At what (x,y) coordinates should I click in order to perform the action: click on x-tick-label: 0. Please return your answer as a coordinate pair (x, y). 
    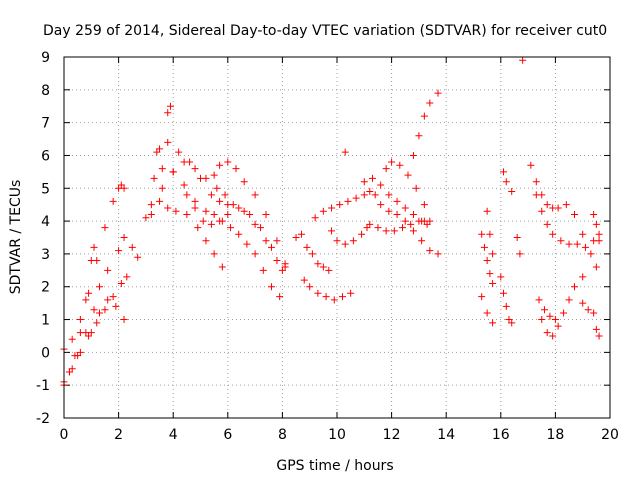
    Looking at the image, I should click on (64, 435).